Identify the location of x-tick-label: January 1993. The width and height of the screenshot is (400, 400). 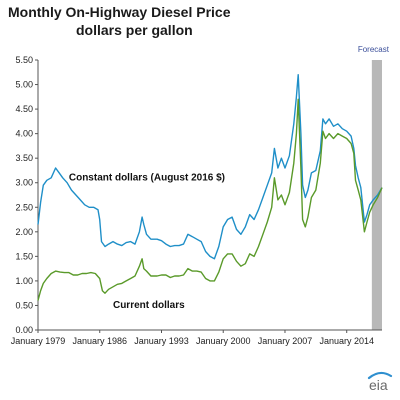
(161, 341).